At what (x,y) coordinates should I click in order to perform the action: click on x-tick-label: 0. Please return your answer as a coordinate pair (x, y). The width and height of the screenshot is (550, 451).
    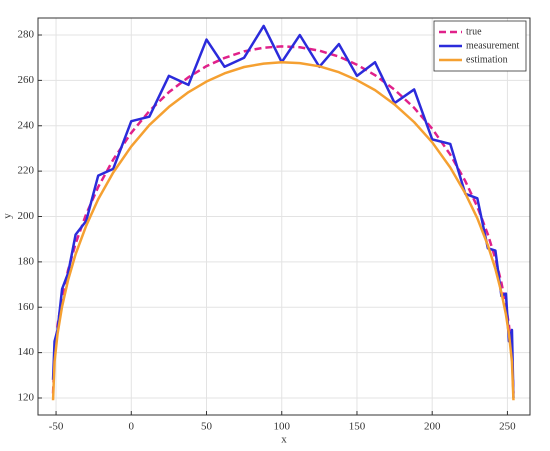
    Looking at the image, I should click on (132, 427).